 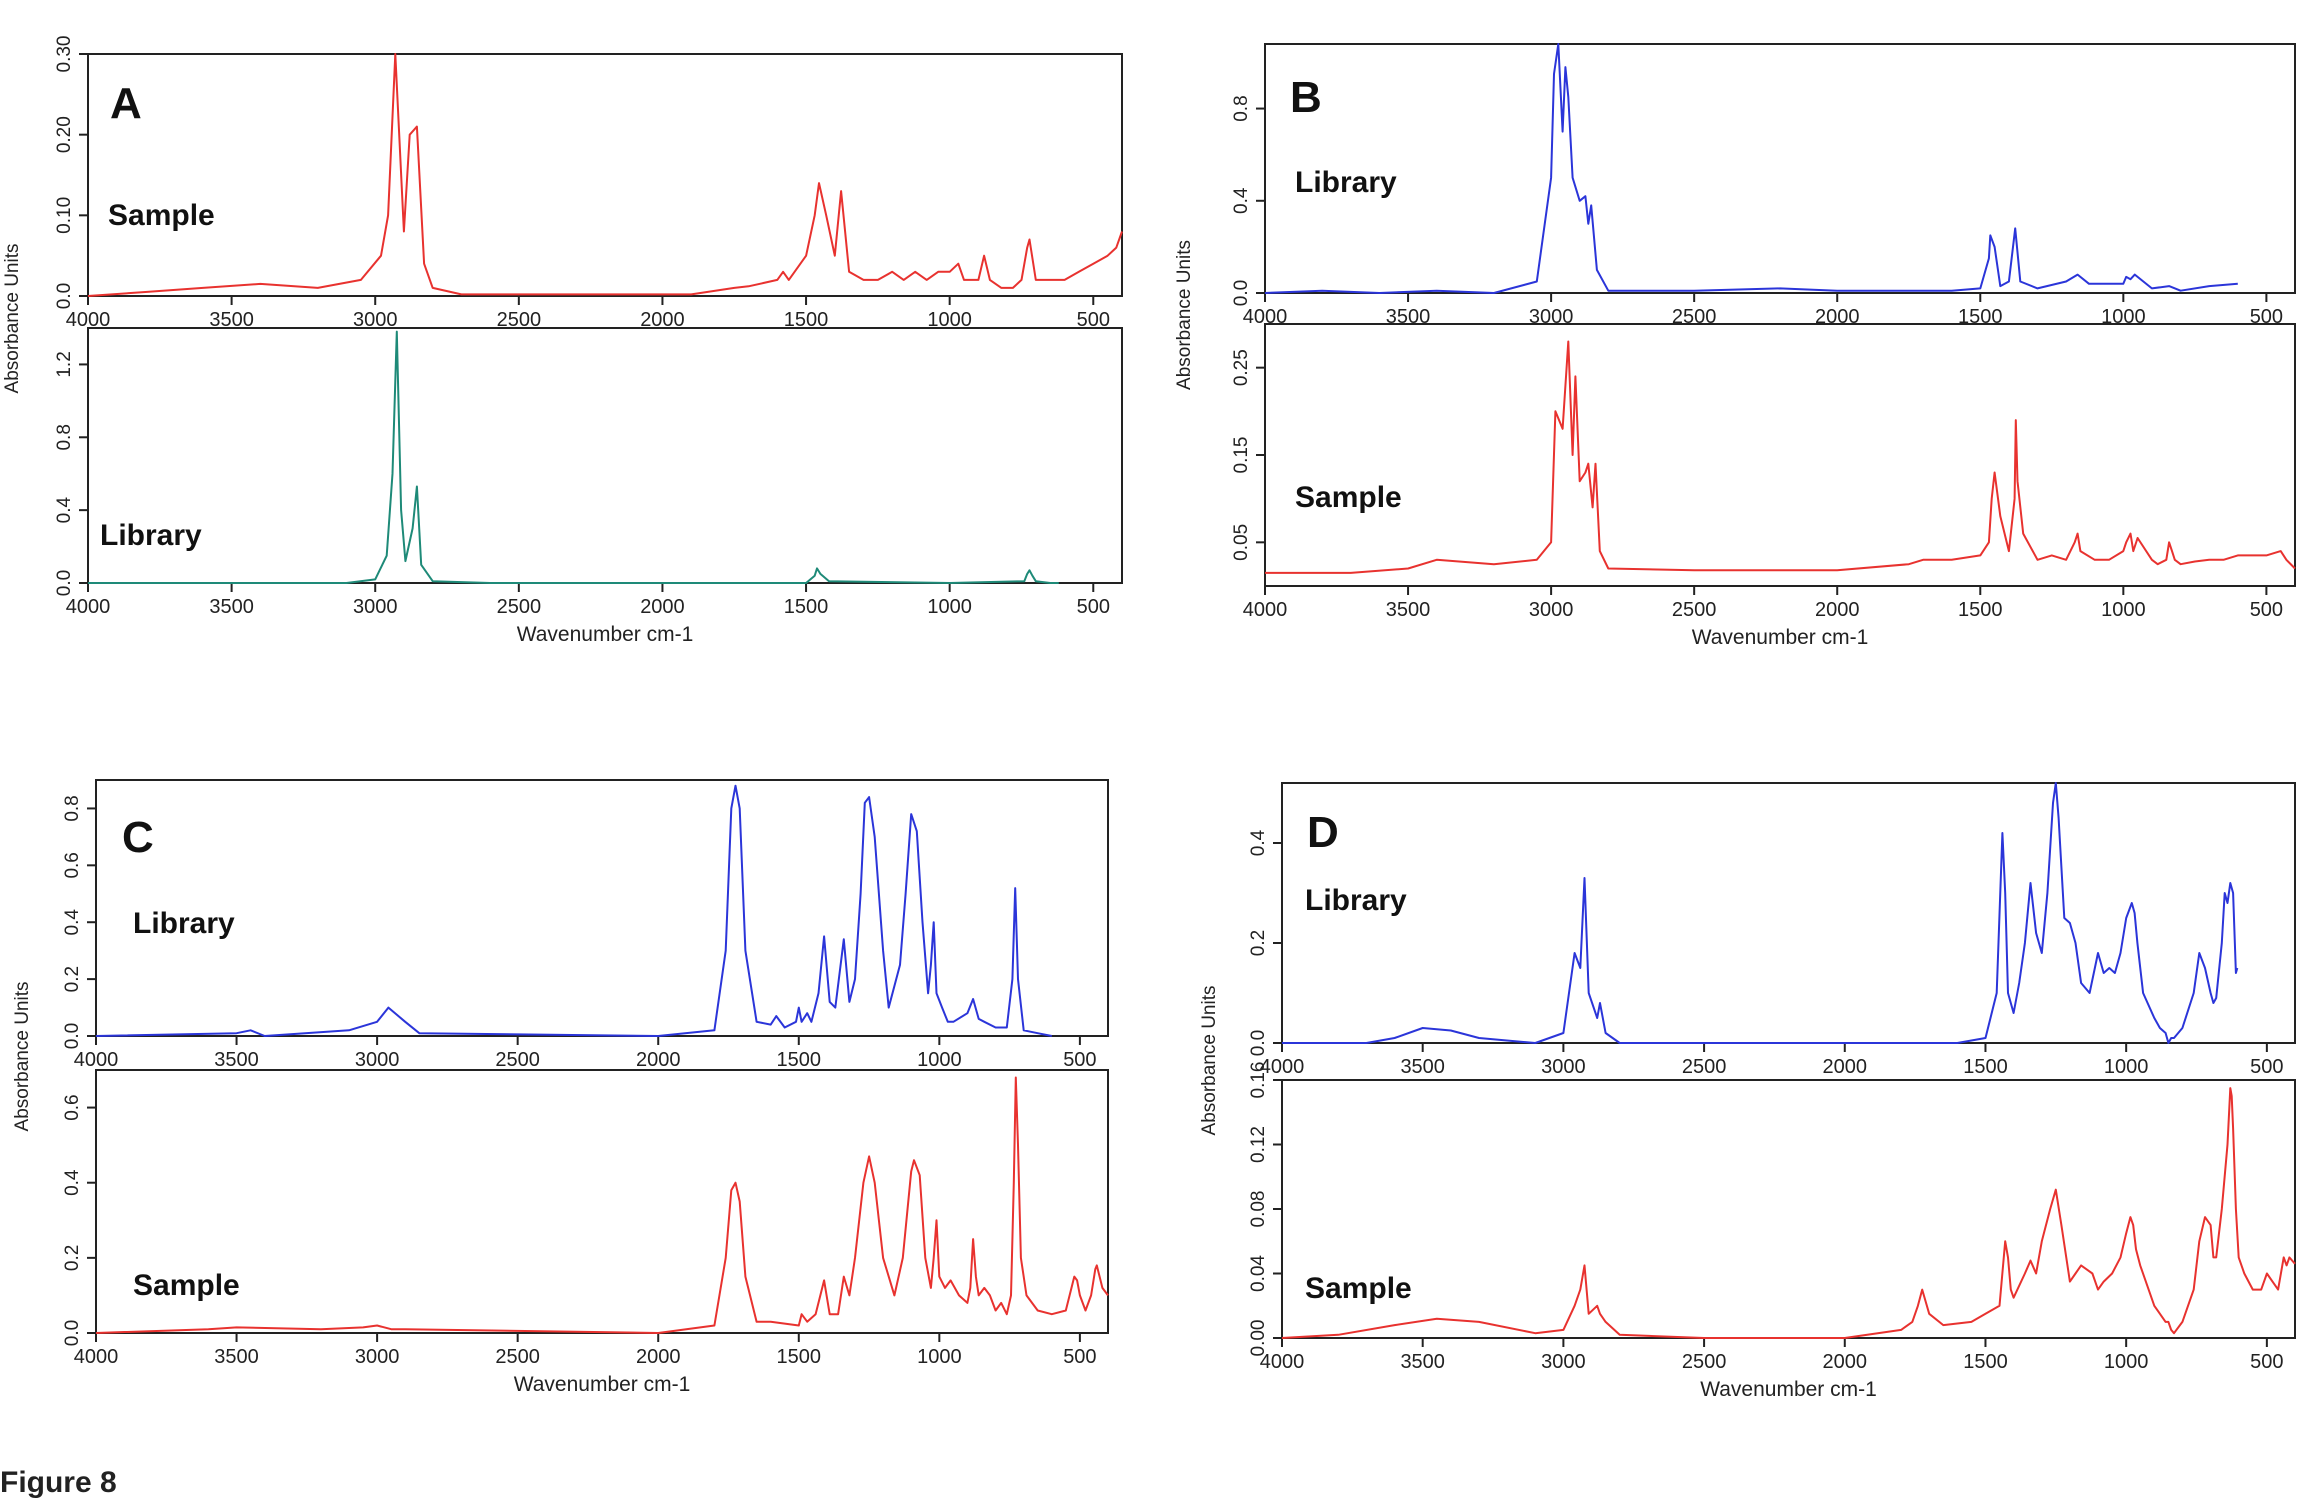 I want to click on y-tick-label: 0.6, so click(x=72, y=1107).